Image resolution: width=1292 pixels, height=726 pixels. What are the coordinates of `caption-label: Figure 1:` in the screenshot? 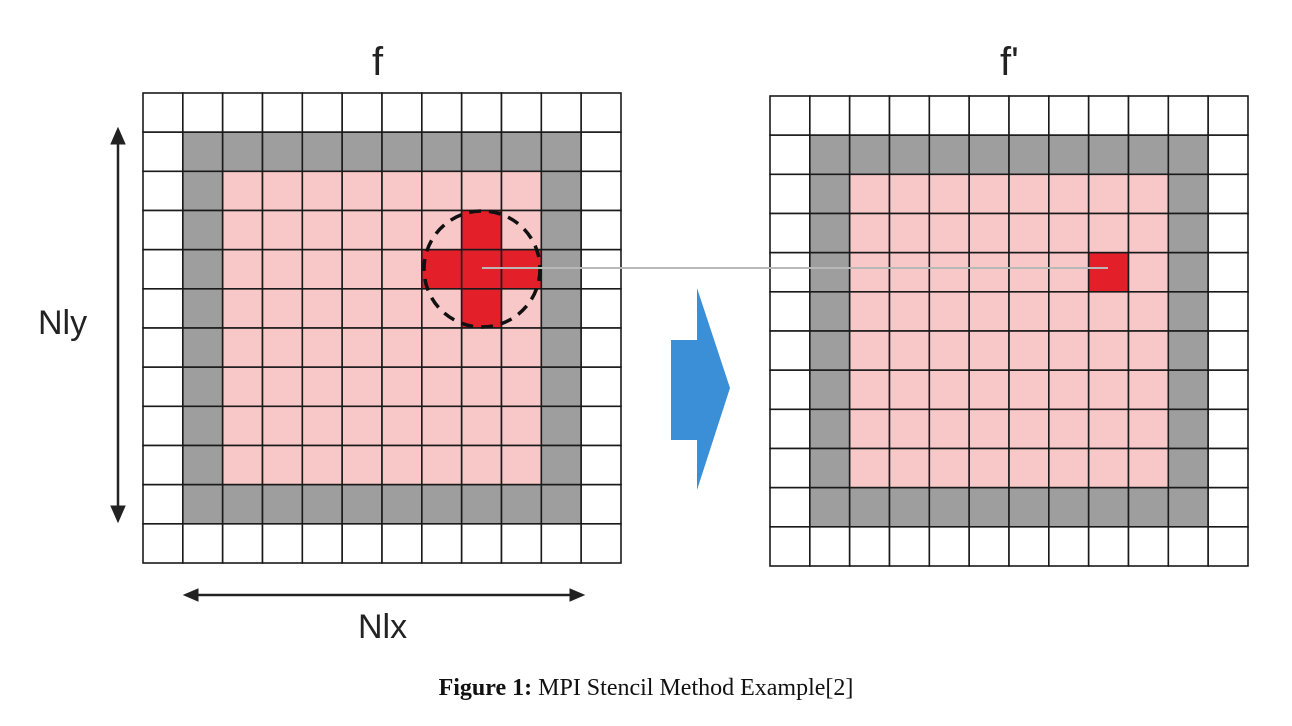 It's located at (485, 688).